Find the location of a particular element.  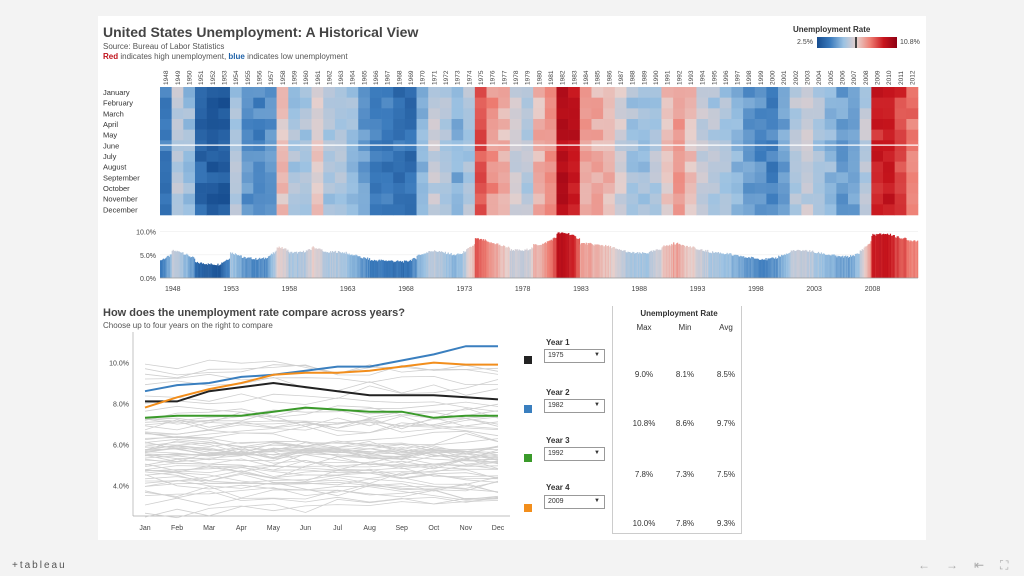

redo-icon: → is located at coordinates (952, 565).